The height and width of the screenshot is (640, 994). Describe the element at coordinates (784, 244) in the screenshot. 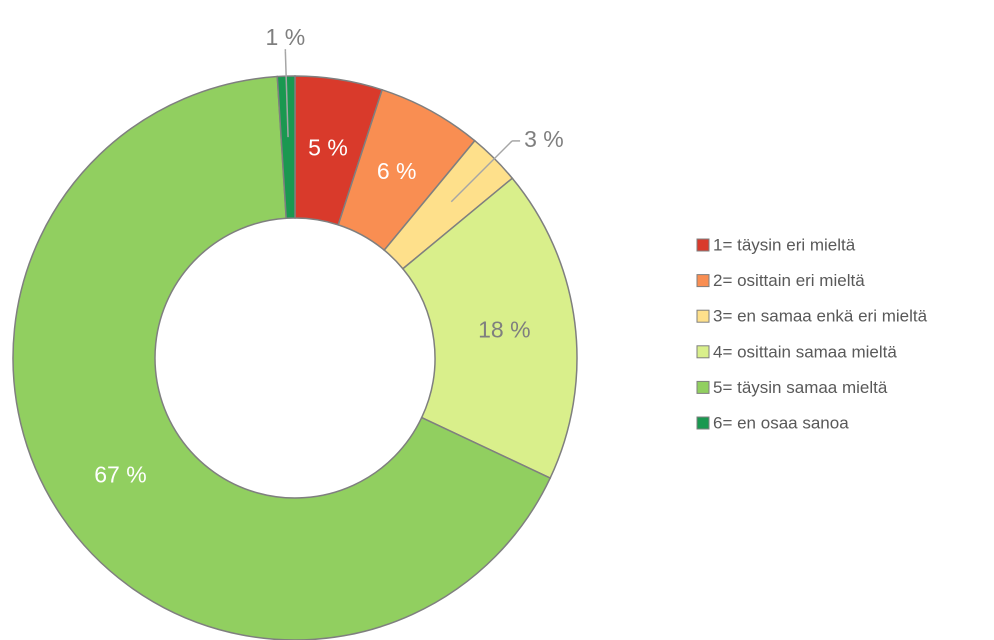

I see `legend-label: 1= täysin eri mieltä` at that location.